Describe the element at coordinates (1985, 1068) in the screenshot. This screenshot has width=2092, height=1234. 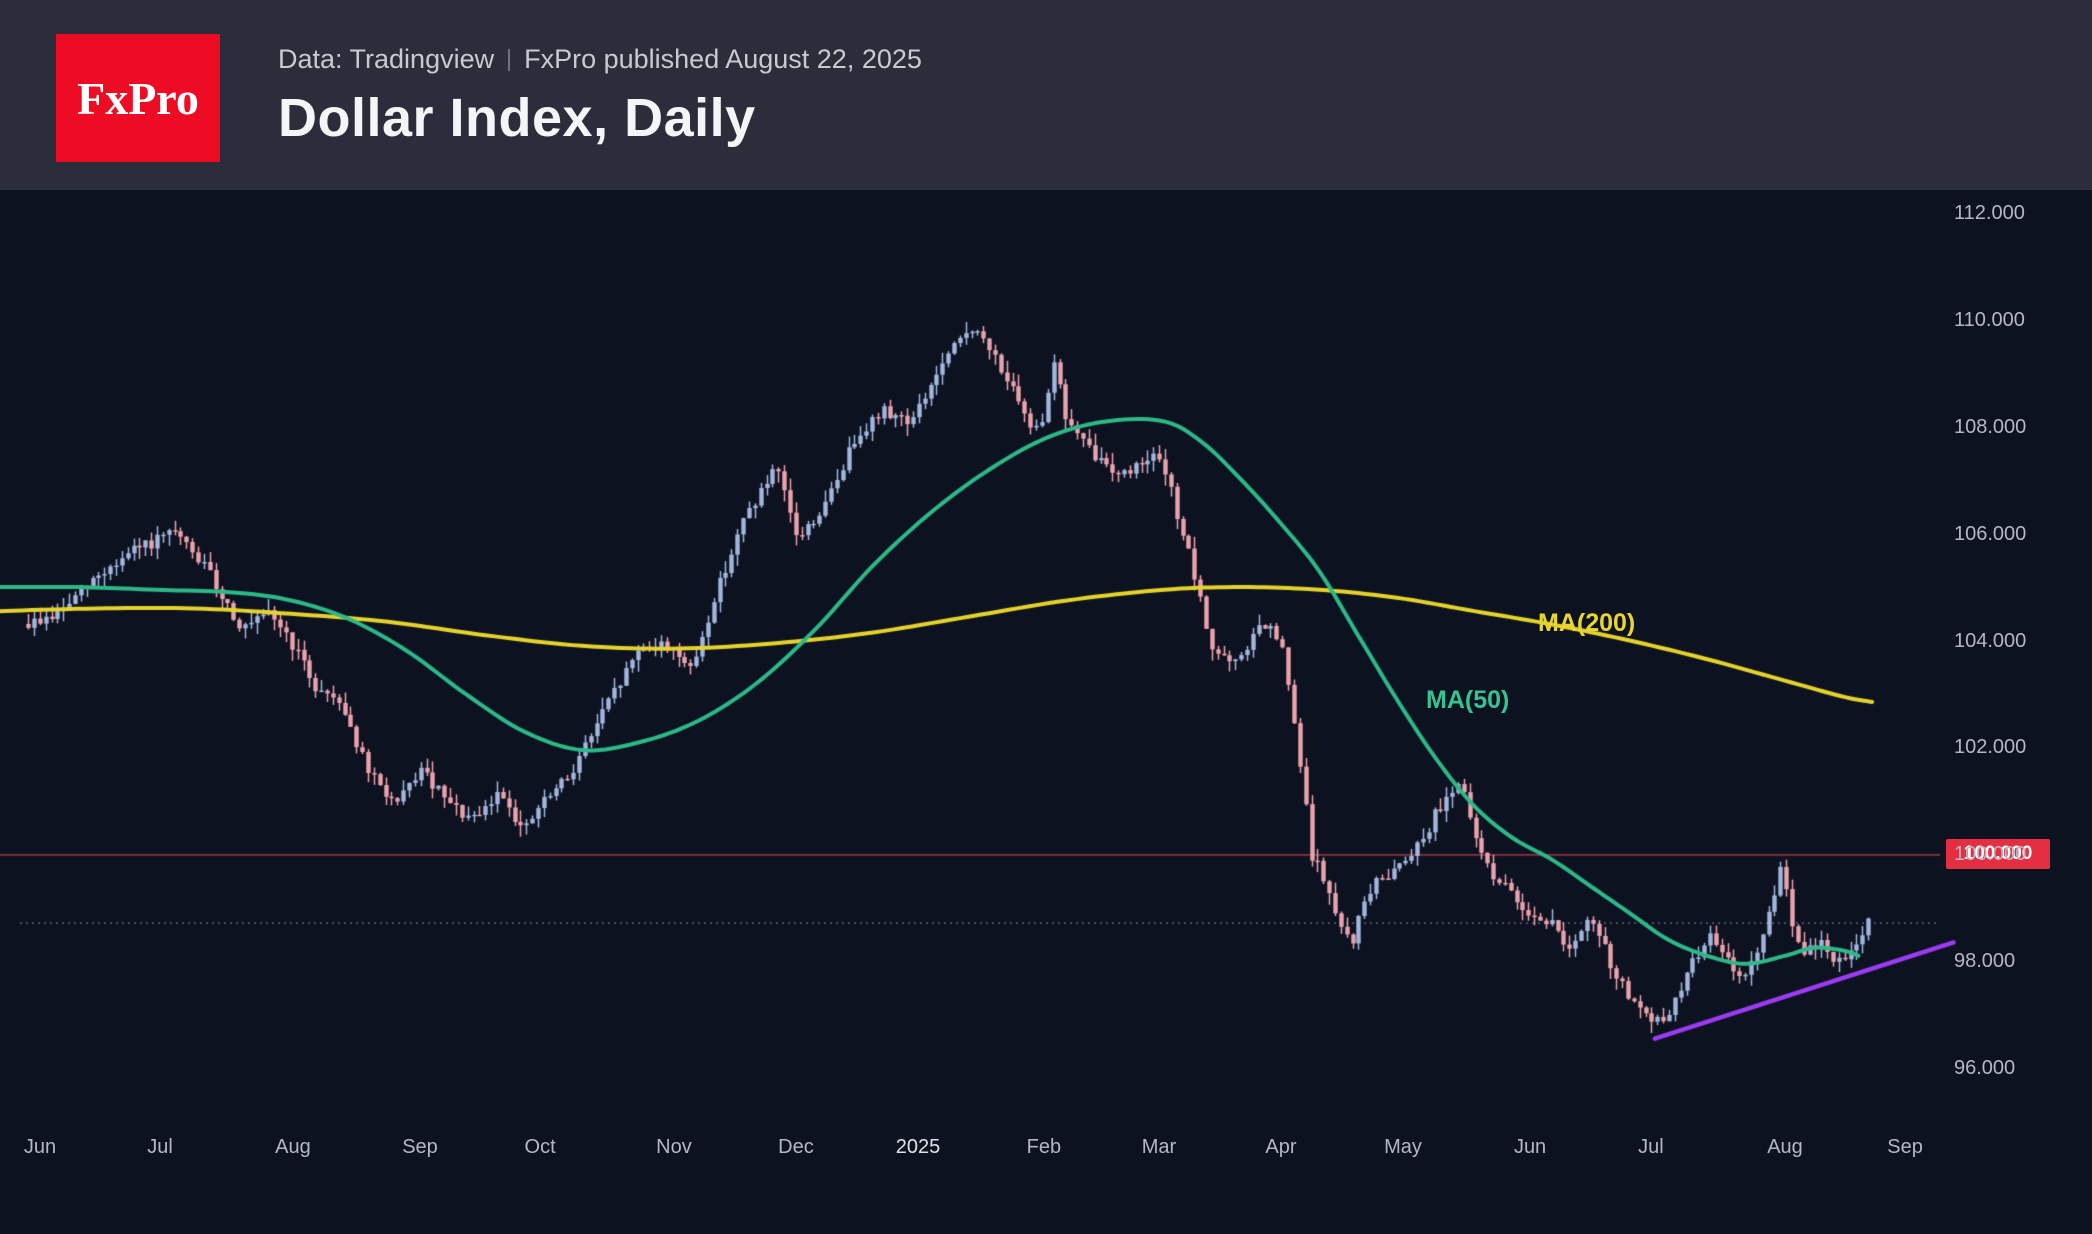
I see `price-tick: 96.000` at that location.